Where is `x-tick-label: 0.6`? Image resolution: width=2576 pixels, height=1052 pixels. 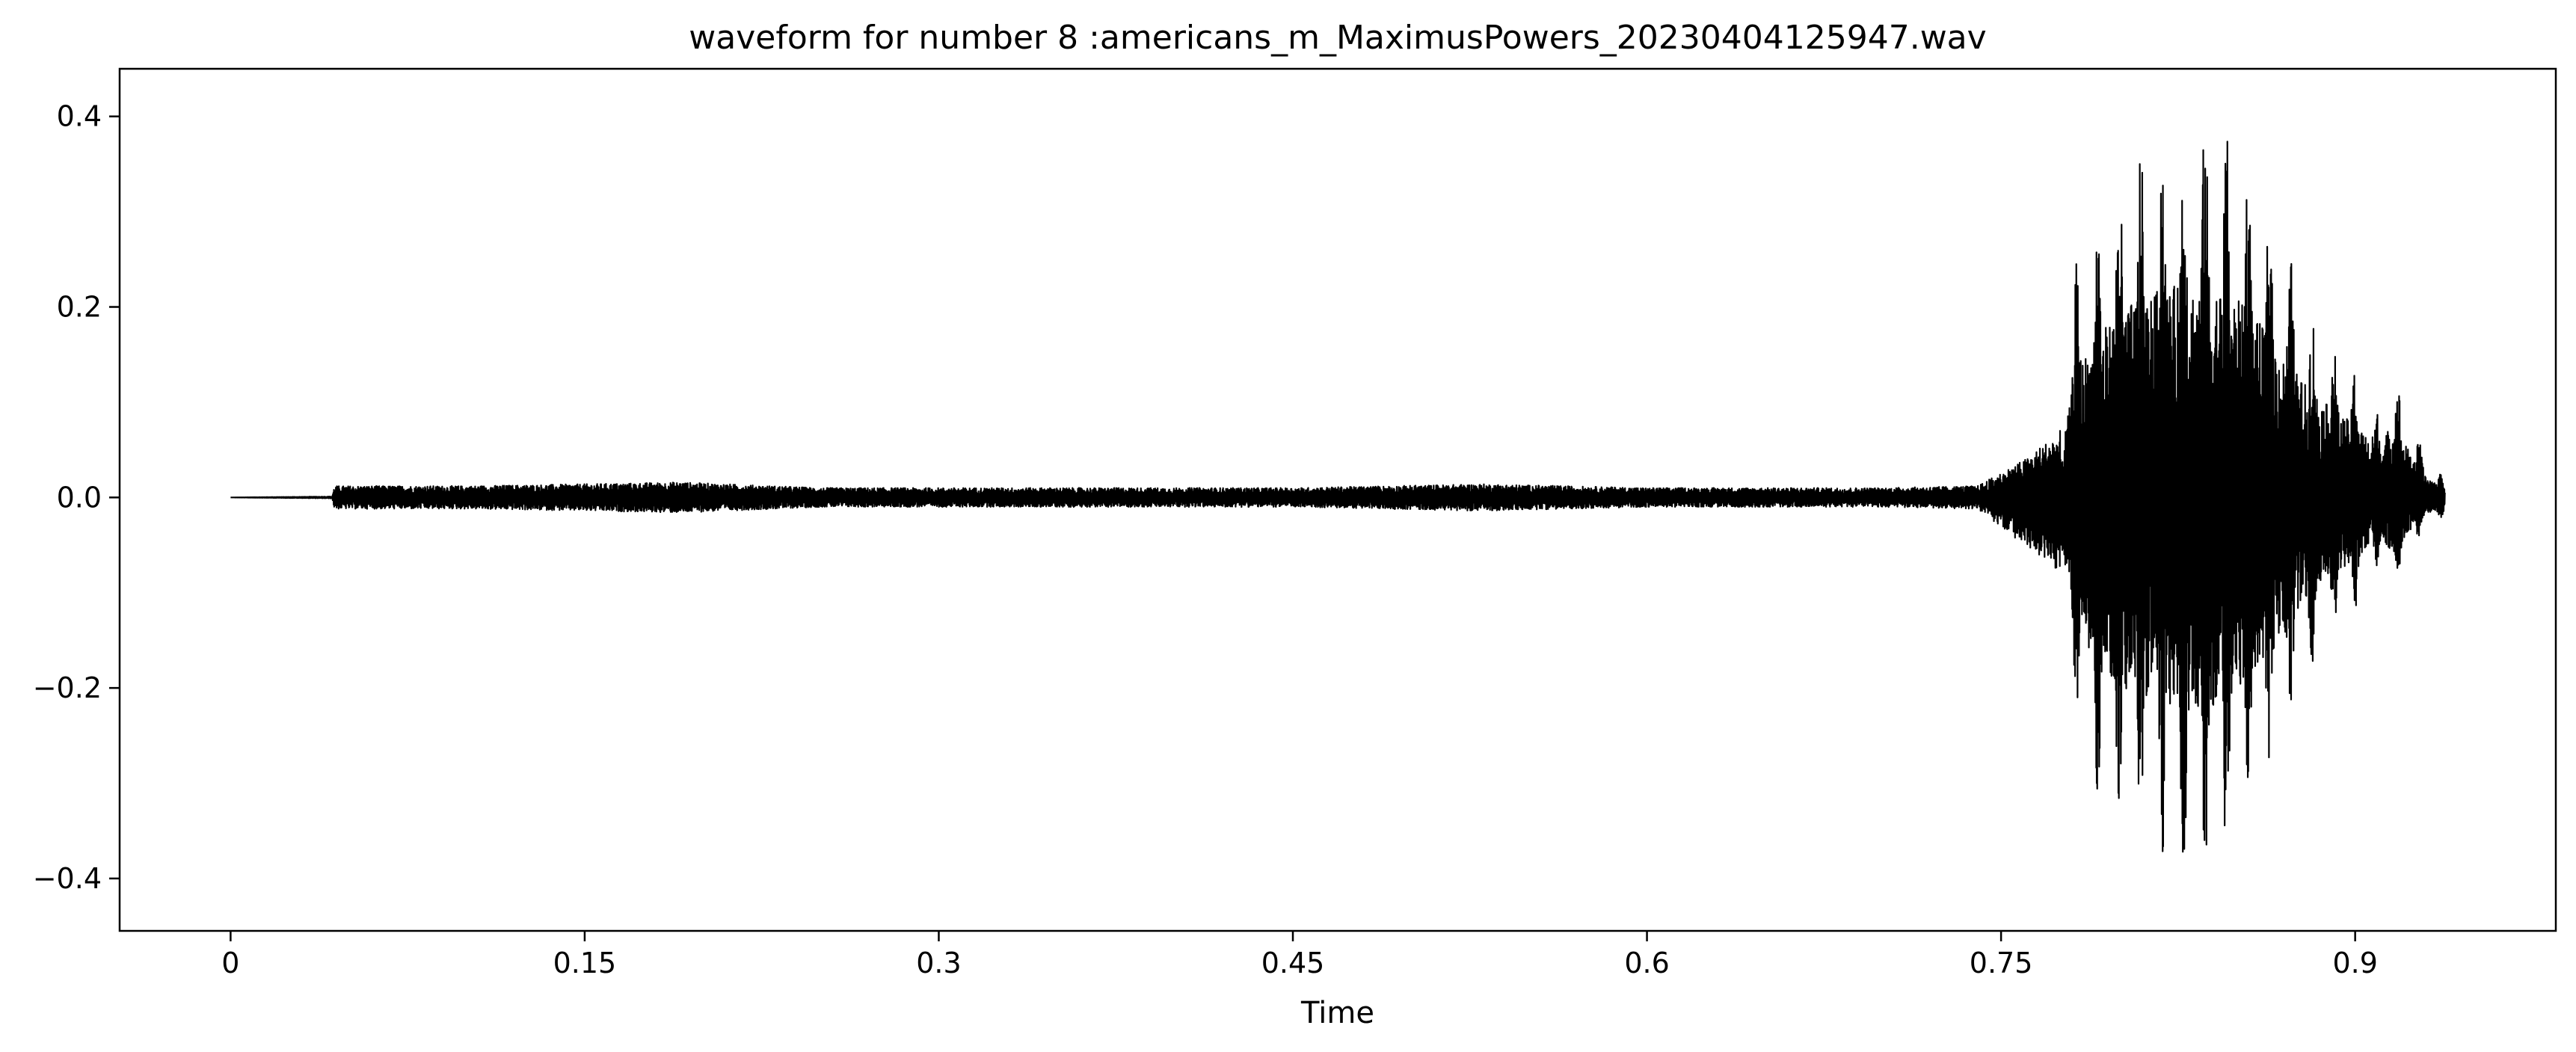
x-tick-label: 0.6 is located at coordinates (1646, 963).